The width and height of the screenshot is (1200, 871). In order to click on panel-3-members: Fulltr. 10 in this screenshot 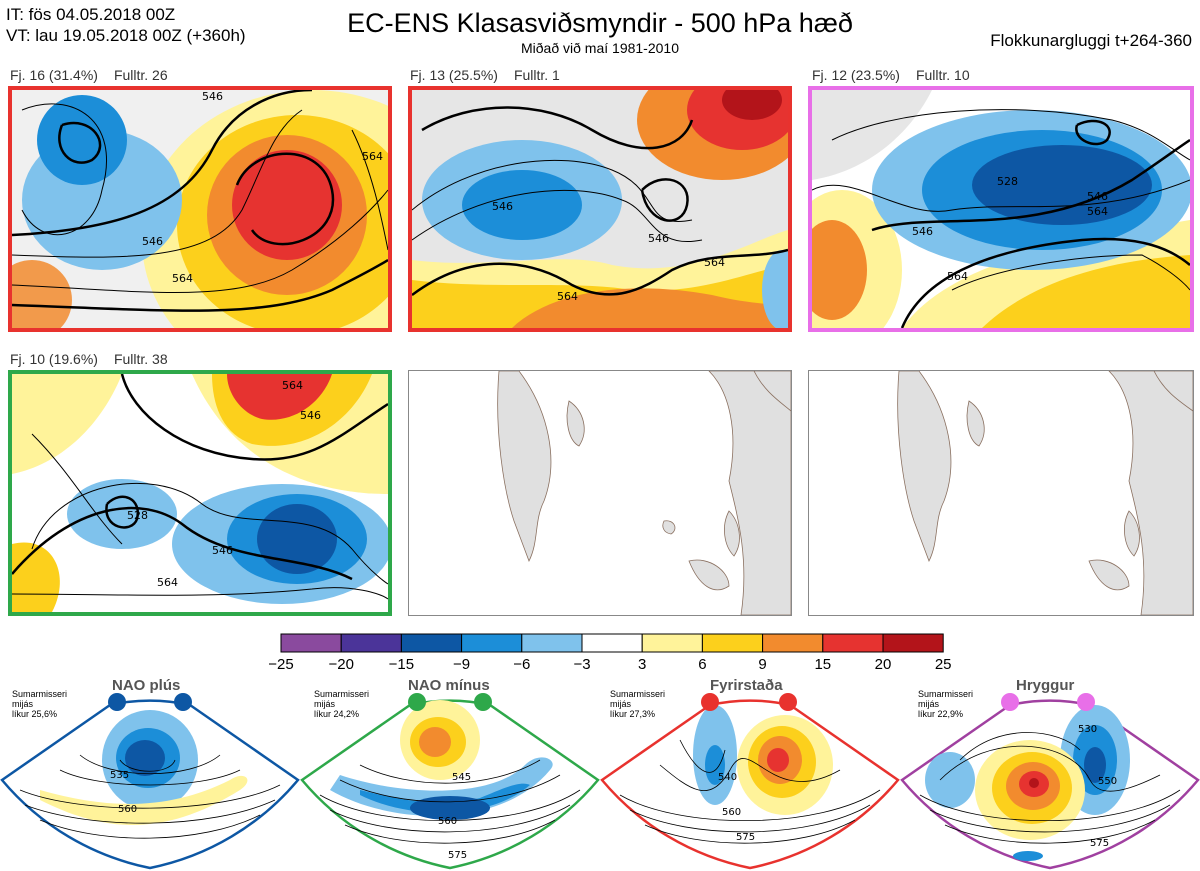, I will do `click(942, 75)`.